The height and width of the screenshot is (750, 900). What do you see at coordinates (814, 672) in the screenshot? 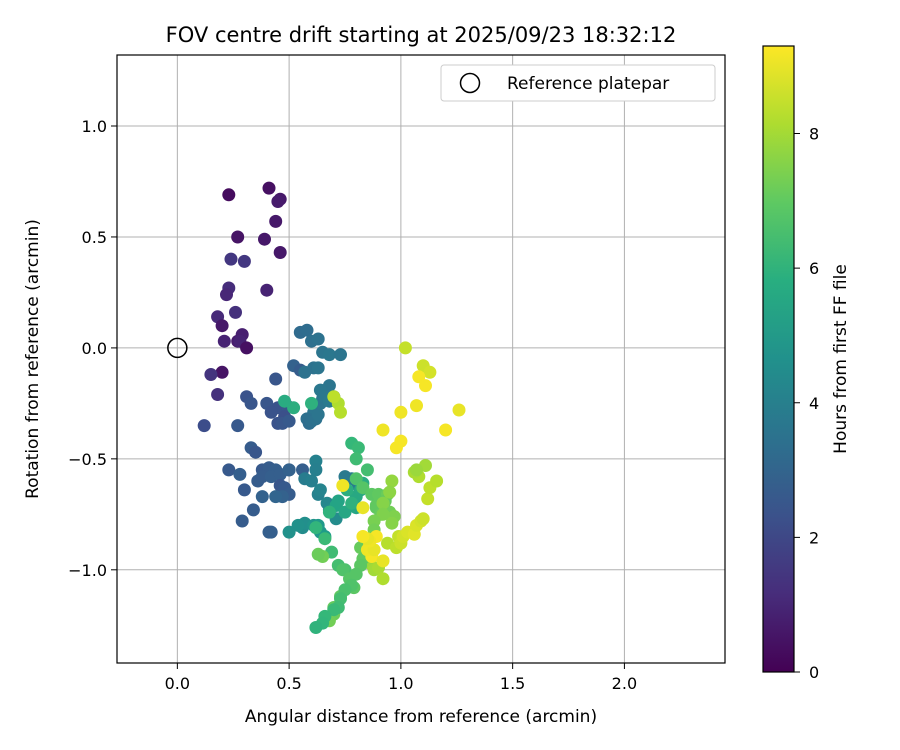
I see `colorbar-tick-label: 0` at bounding box center [814, 672].